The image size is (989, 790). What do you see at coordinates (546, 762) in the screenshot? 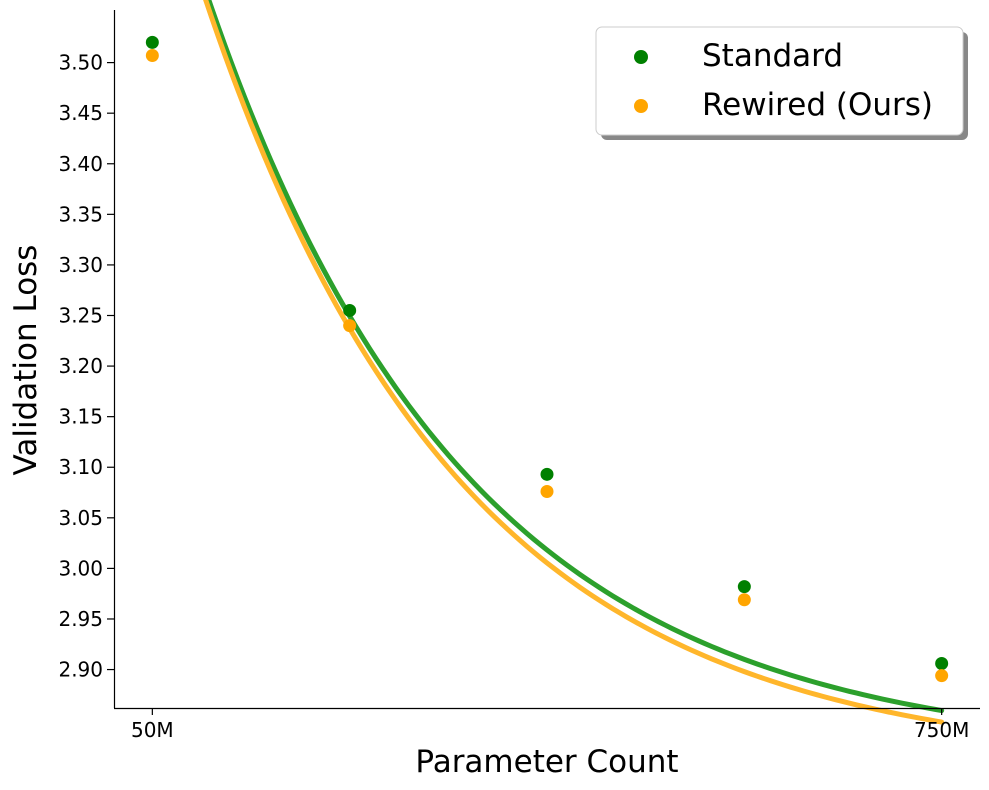
I see `x-axis-label: Parameter Count` at bounding box center [546, 762].